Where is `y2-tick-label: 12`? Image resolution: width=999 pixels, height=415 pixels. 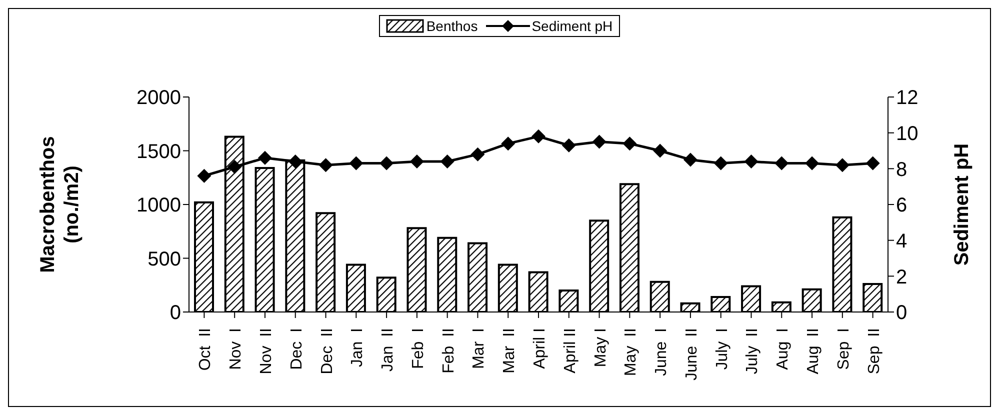 y2-tick-label: 12 is located at coordinates (907, 98).